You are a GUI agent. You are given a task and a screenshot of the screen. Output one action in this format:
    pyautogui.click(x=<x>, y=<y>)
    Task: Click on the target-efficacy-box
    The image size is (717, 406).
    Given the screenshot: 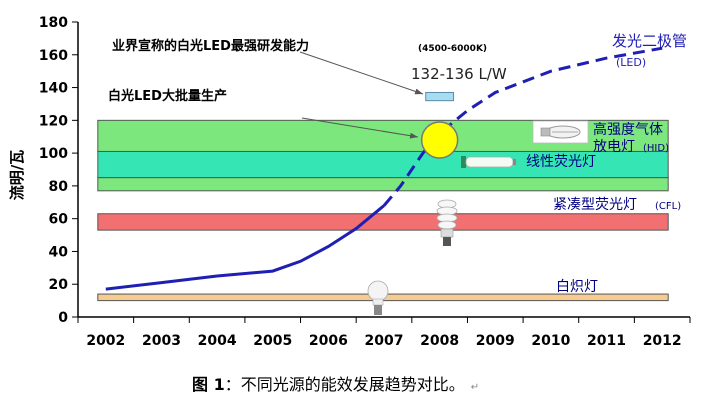 What is the action you would take?
    pyautogui.click(x=440, y=96)
    